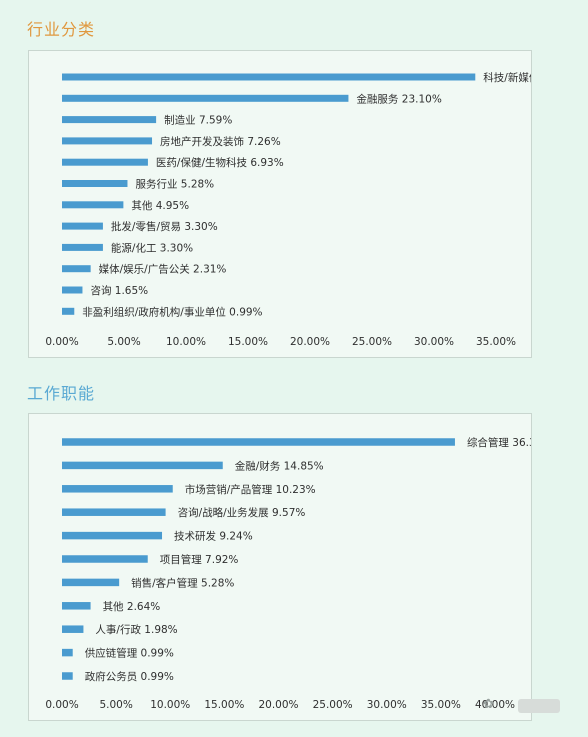 Image resolution: width=588 pixels, height=737 pixels. I want to click on data-label: 媒体/娱乐/广告公关 2.31%, so click(163, 269).